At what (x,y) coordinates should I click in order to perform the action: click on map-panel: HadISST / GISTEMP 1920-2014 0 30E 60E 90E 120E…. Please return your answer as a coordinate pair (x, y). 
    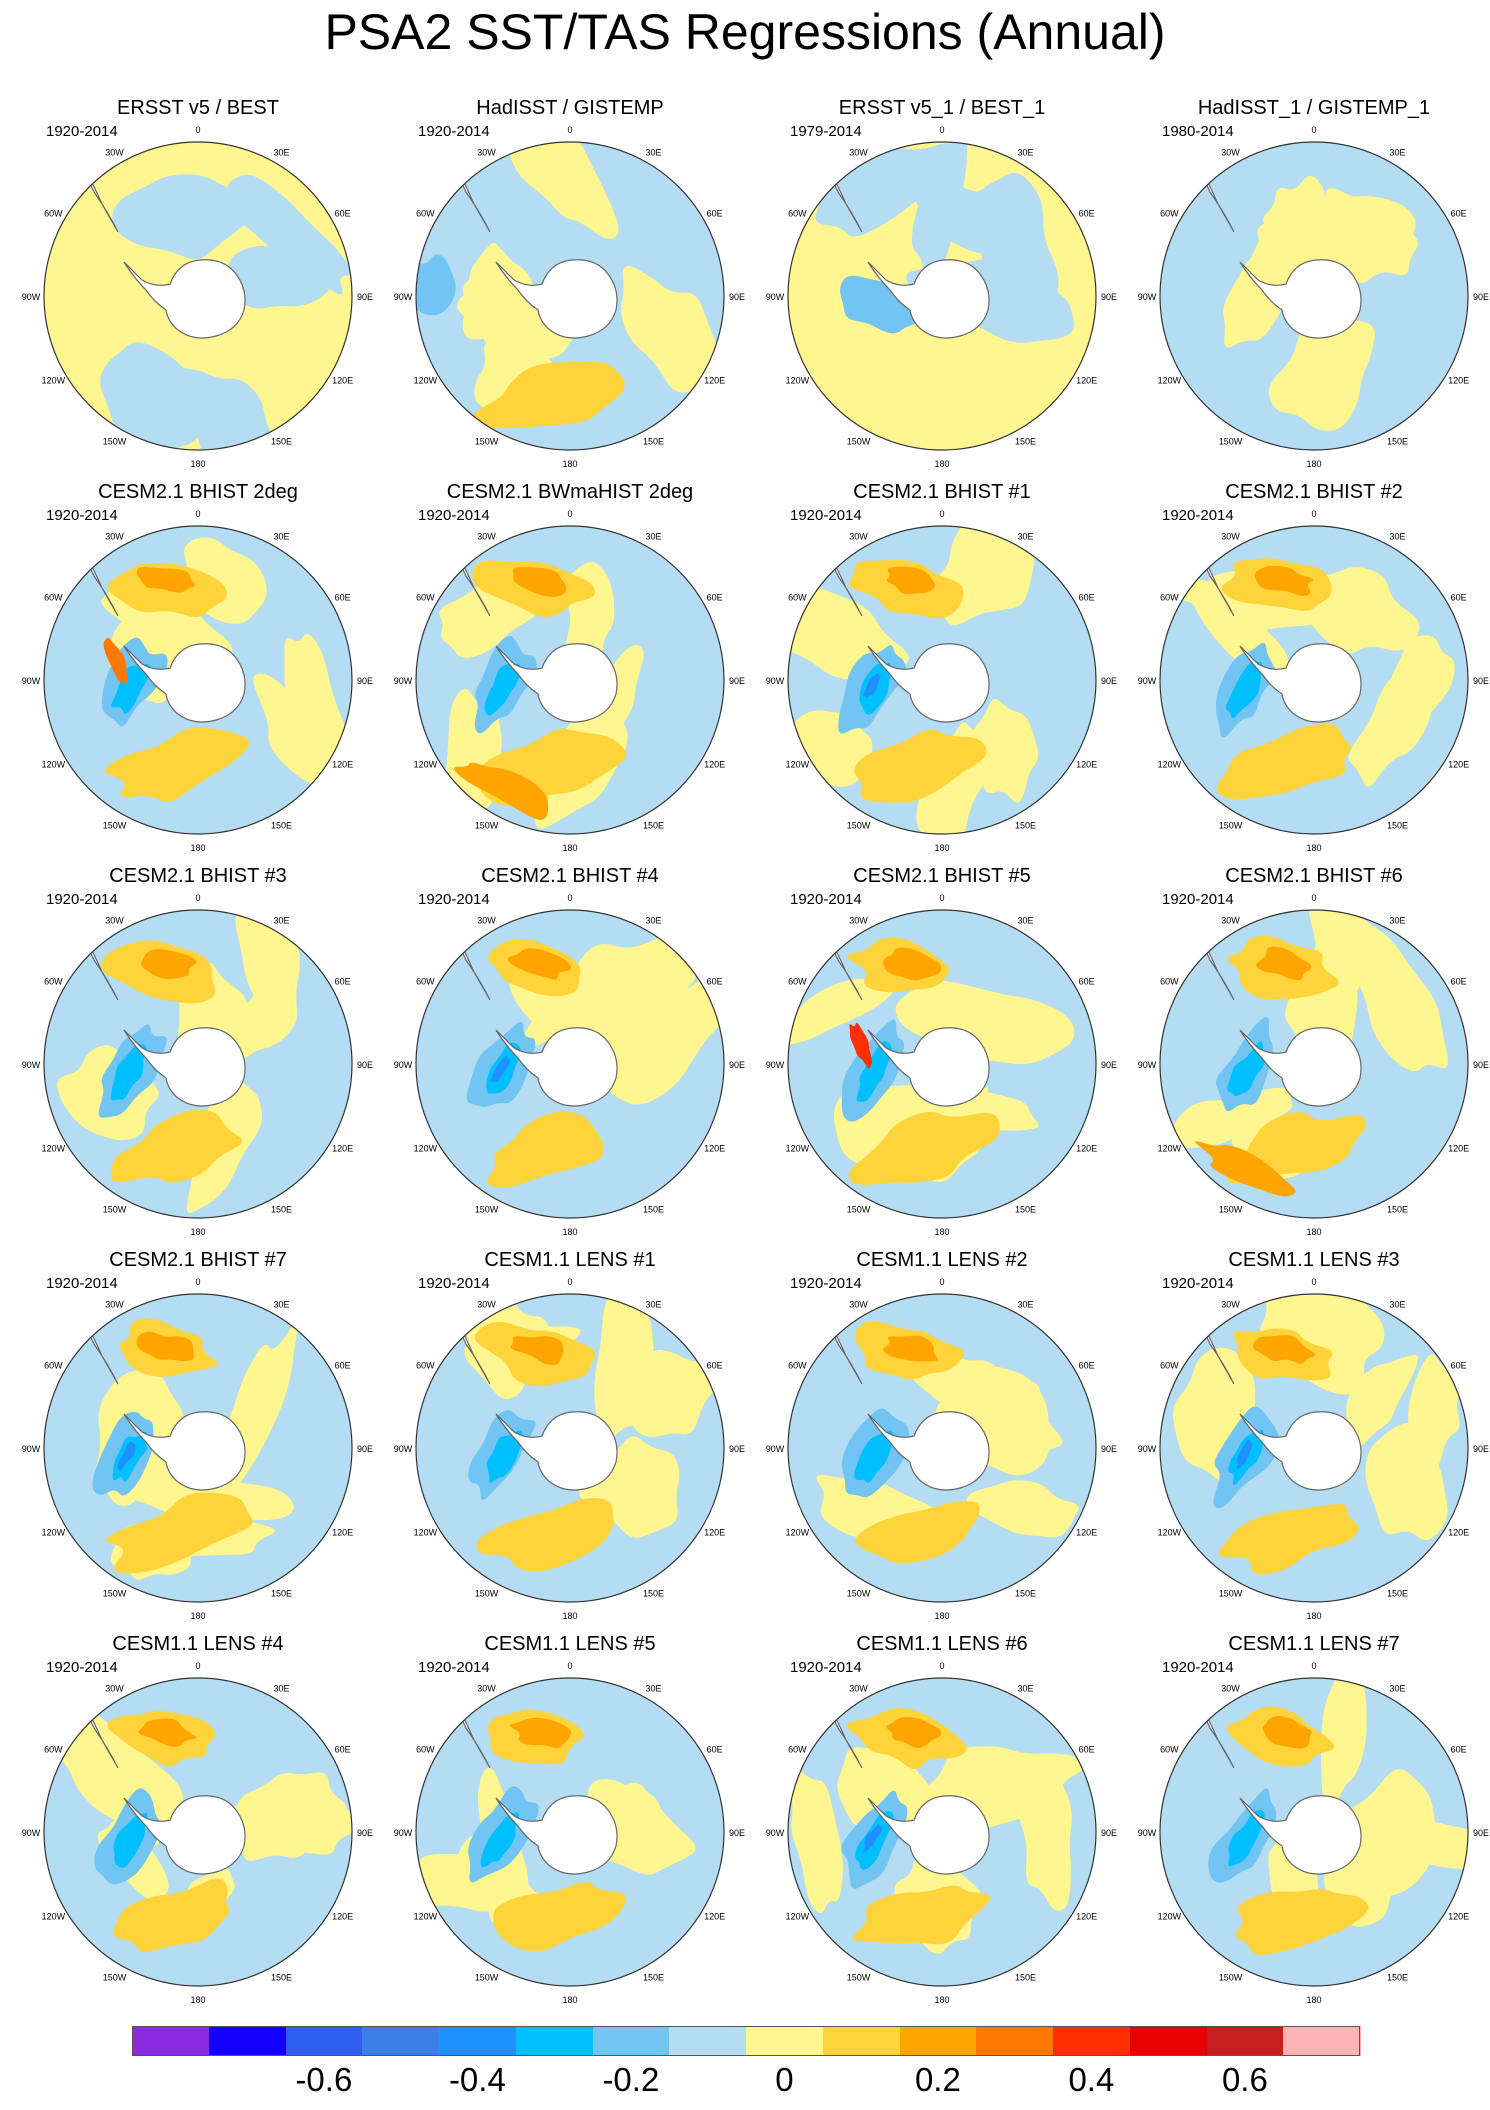
    Looking at the image, I should click on (570, 288).